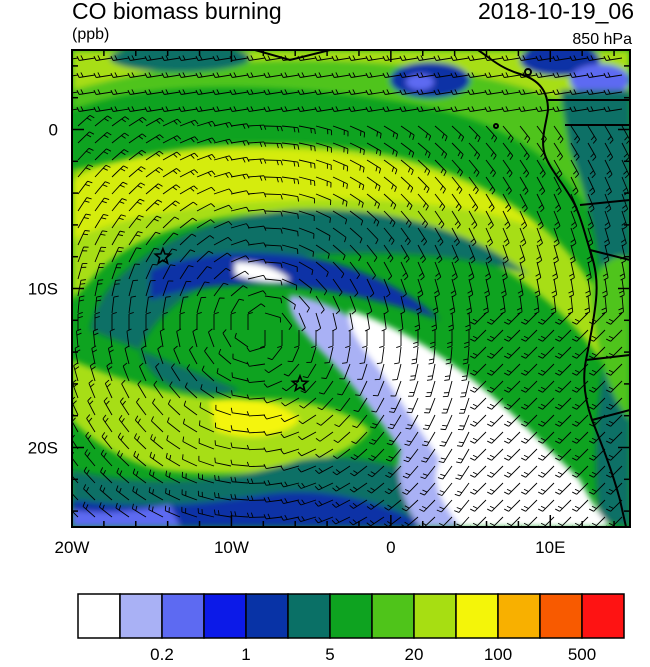 This screenshot has width=650, height=667. Describe the element at coordinates (99, 616) in the screenshot. I see `colorbar-swatch` at that location.